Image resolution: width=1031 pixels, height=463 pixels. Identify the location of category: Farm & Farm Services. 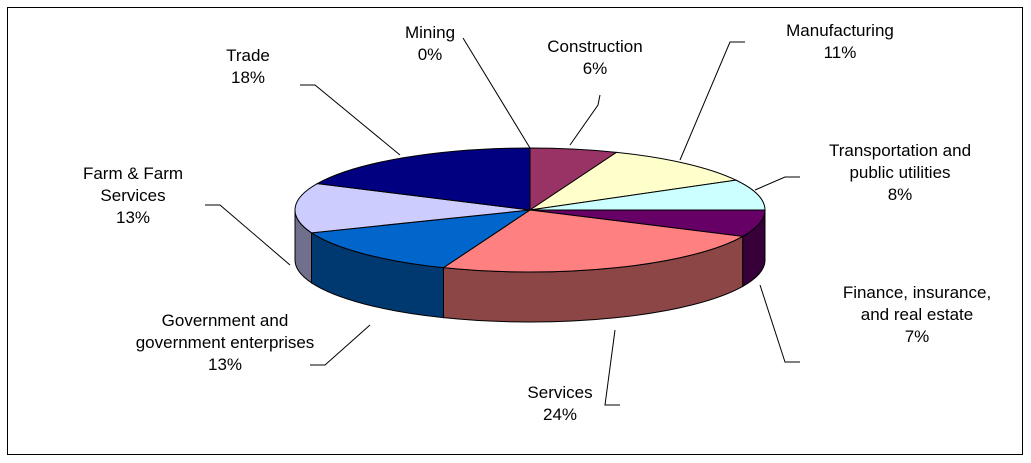
(133, 184).